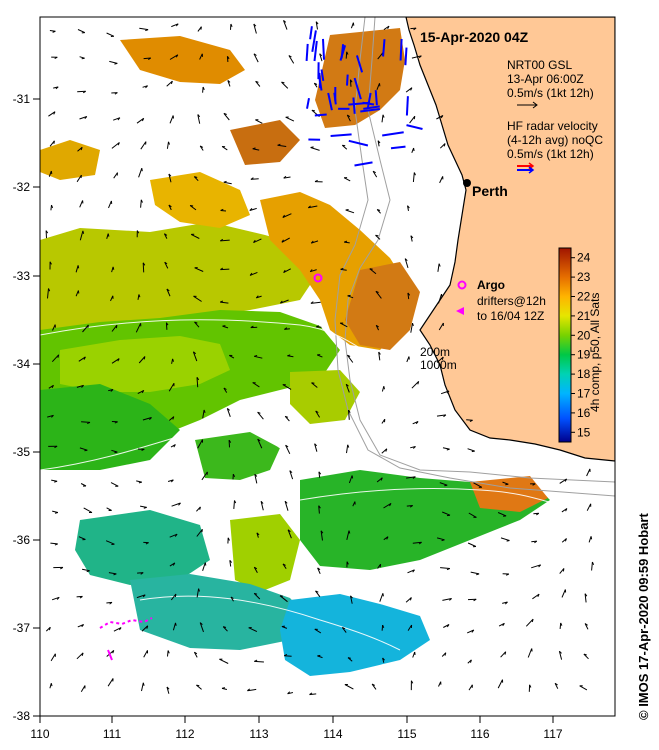 This screenshot has width=659, height=750. Describe the element at coordinates (584, 355) in the screenshot. I see `colorbar-tick-label: 19` at that location.